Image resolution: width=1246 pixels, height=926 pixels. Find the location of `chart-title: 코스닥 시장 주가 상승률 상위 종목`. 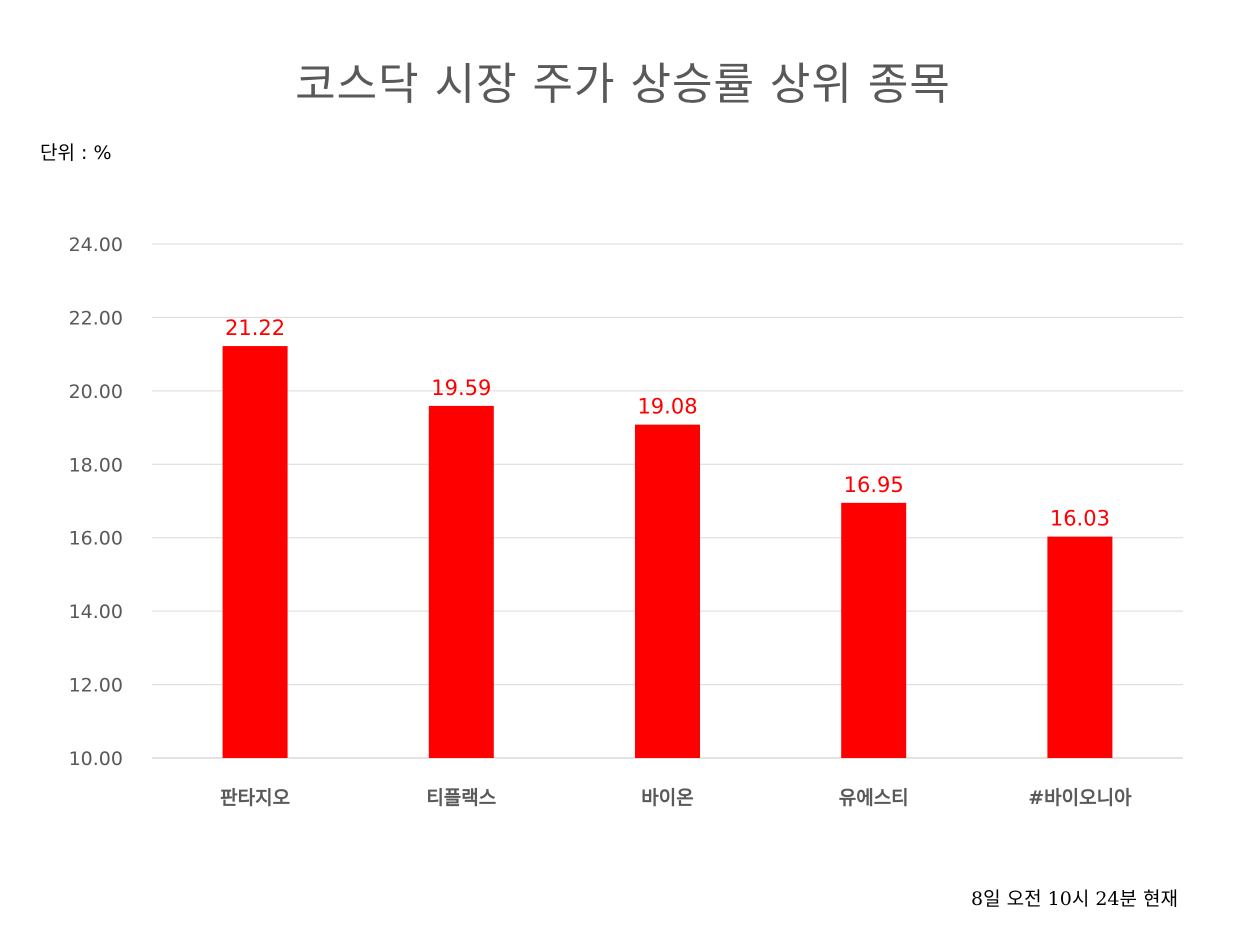

chart-title: 코스닥 시장 주가 상승률 상위 종목 is located at coordinates (623, 84).